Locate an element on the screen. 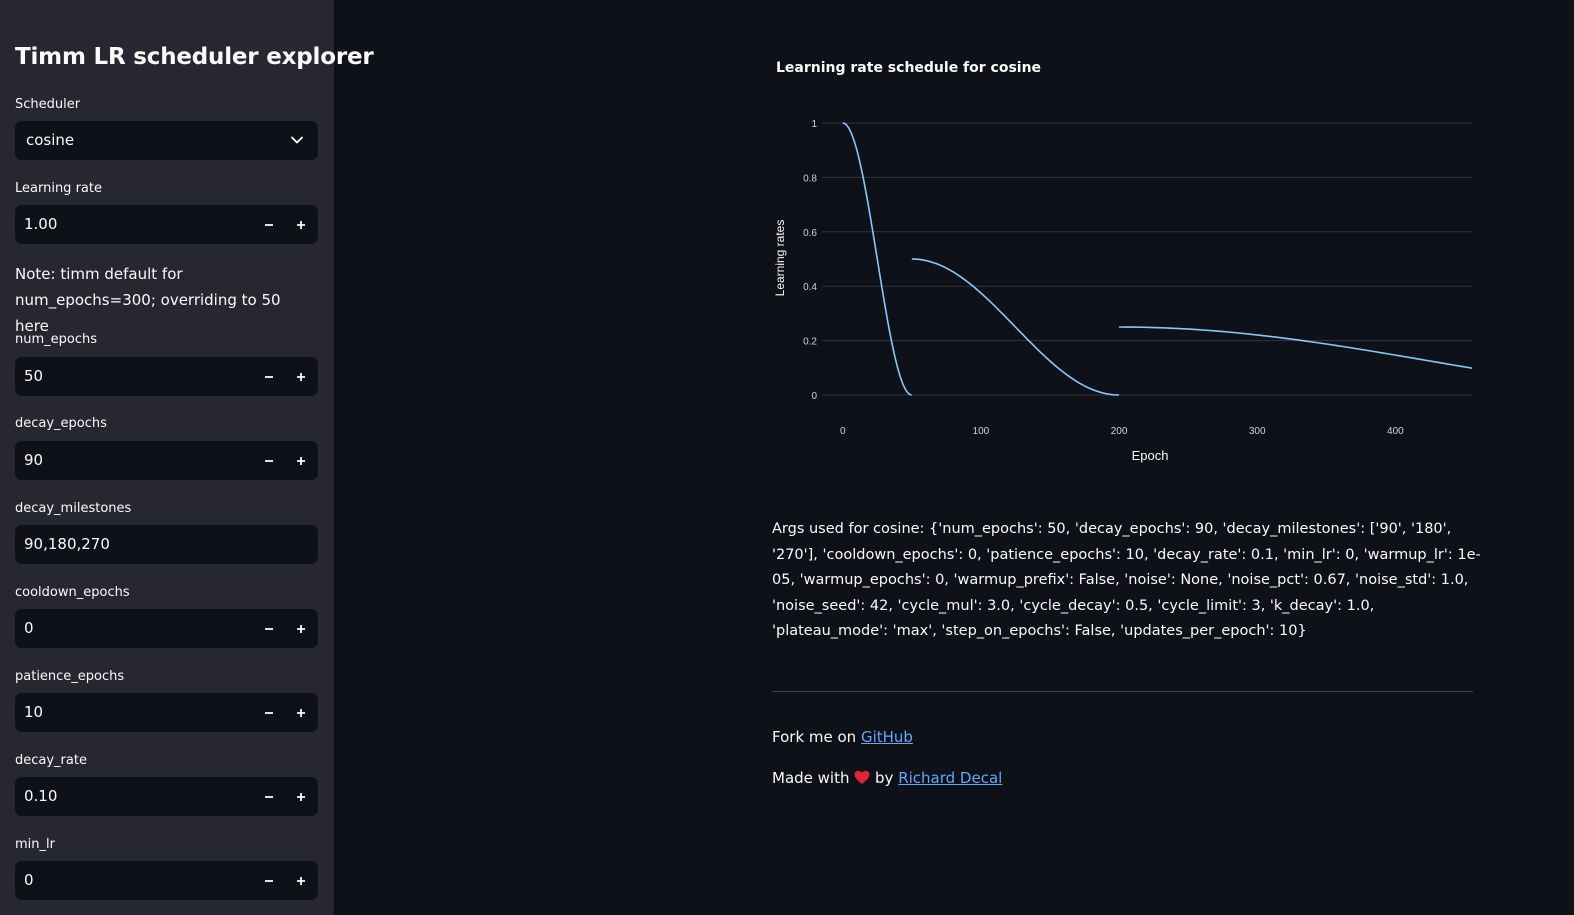 This screenshot has height=915, width=1574. learning-rate-increment-button is located at coordinates (301, 224).